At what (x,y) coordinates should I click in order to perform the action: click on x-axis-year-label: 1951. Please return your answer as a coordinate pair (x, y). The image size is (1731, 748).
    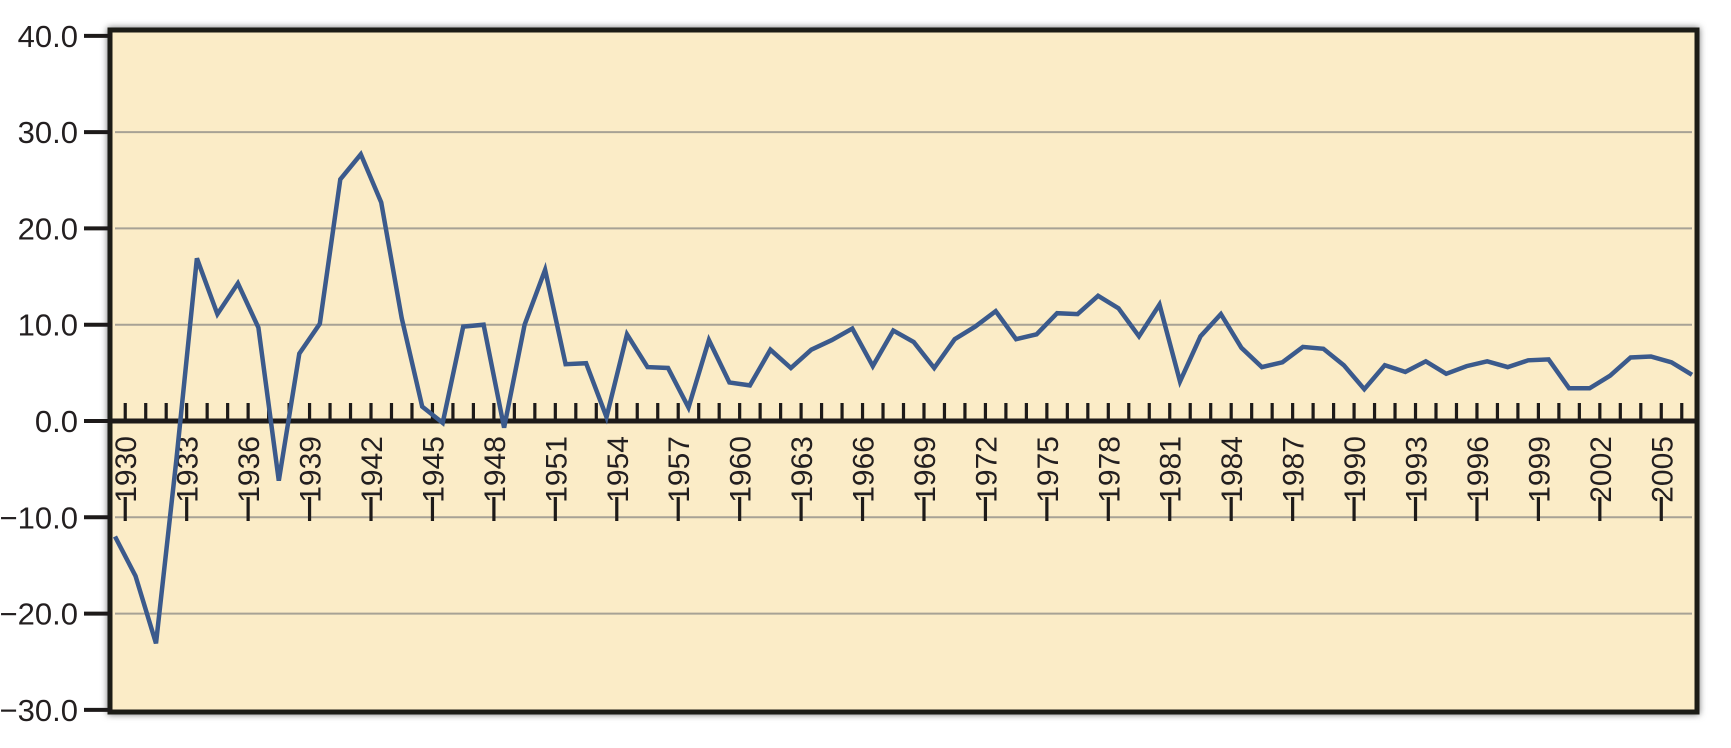
    Looking at the image, I should click on (556, 469).